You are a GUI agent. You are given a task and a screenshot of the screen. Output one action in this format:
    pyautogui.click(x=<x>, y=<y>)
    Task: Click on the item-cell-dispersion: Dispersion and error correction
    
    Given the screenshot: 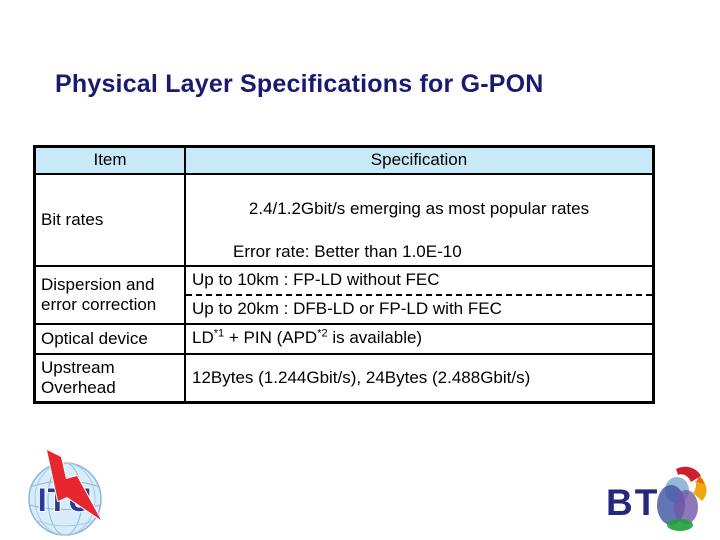 What is the action you would take?
    pyautogui.click(x=111, y=295)
    